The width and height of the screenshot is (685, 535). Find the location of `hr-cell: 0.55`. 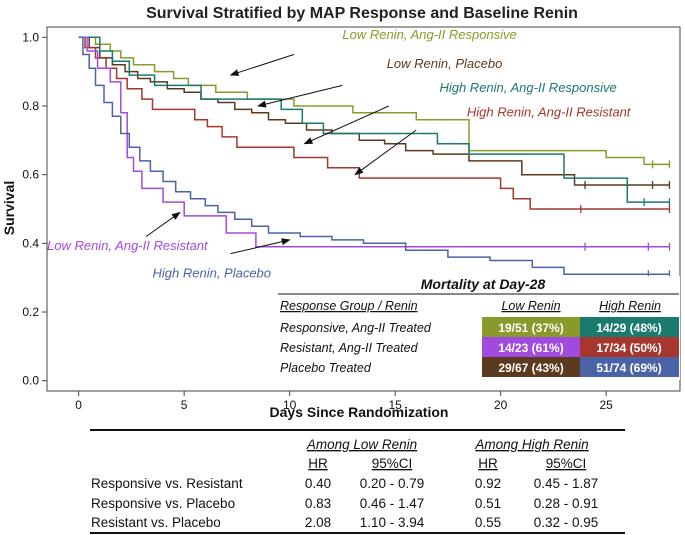

hr-cell: 0.55 is located at coordinates (488, 522).